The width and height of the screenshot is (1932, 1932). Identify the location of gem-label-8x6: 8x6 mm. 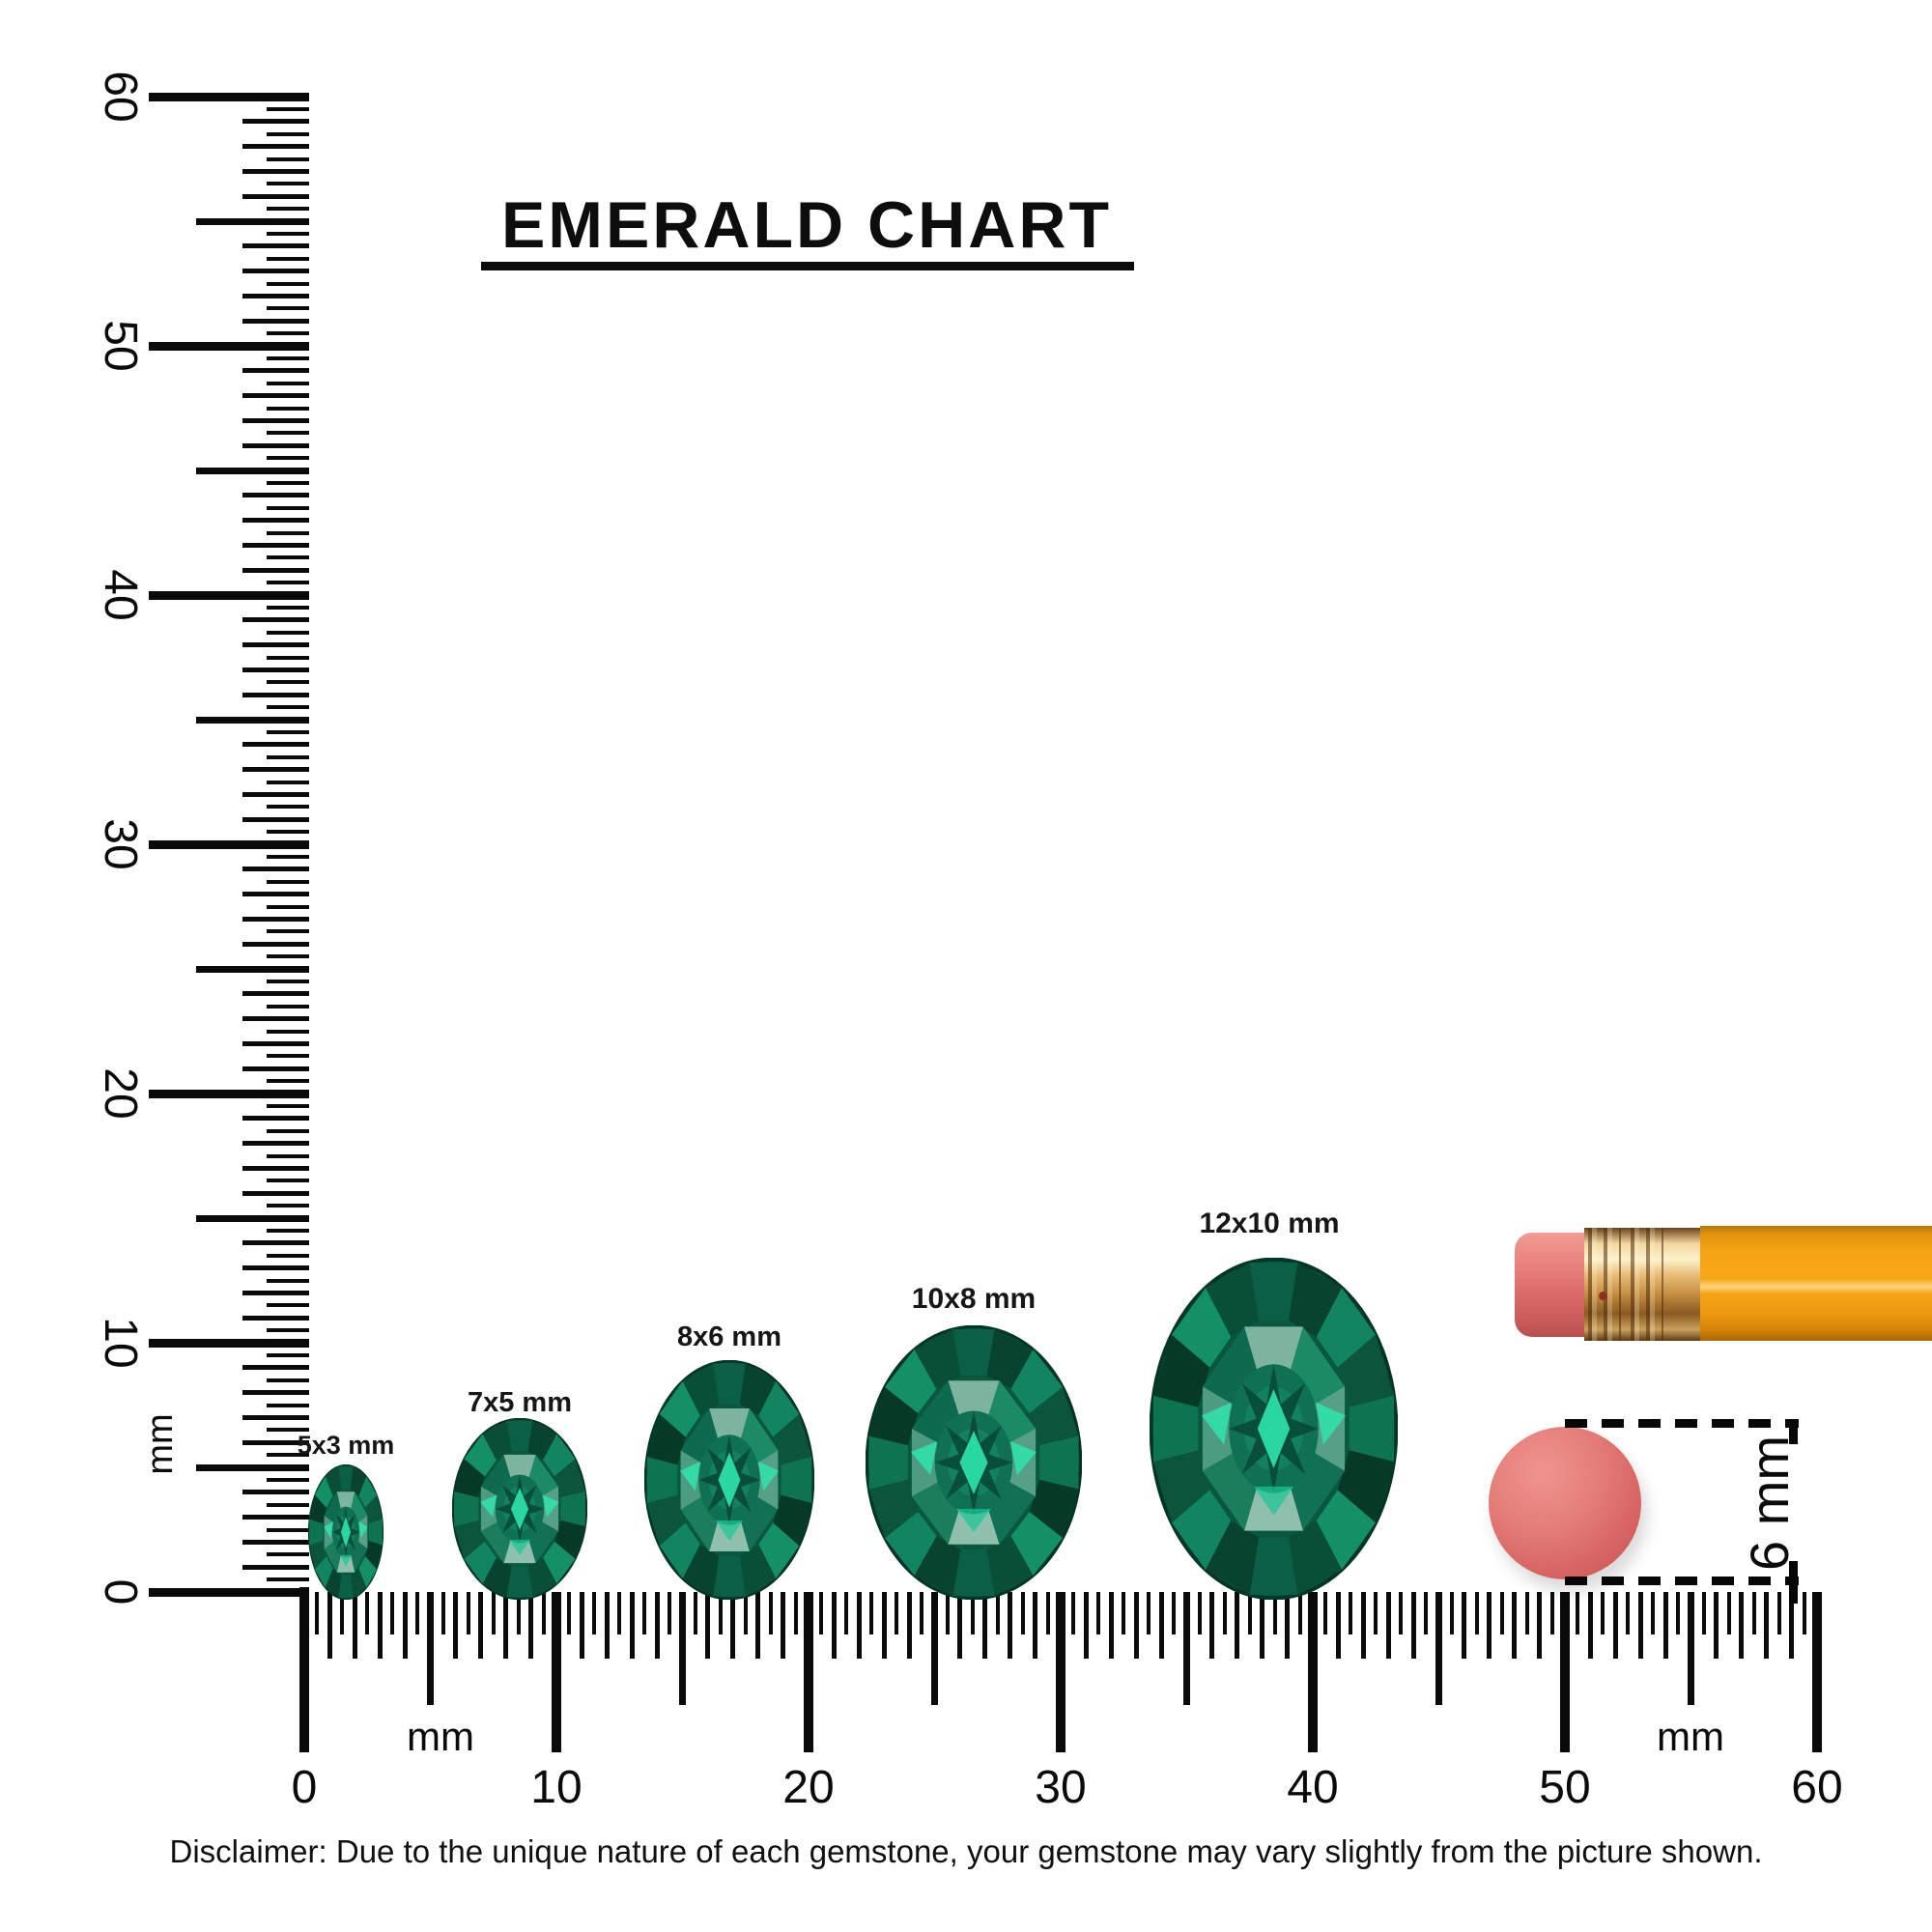
(728, 1336).